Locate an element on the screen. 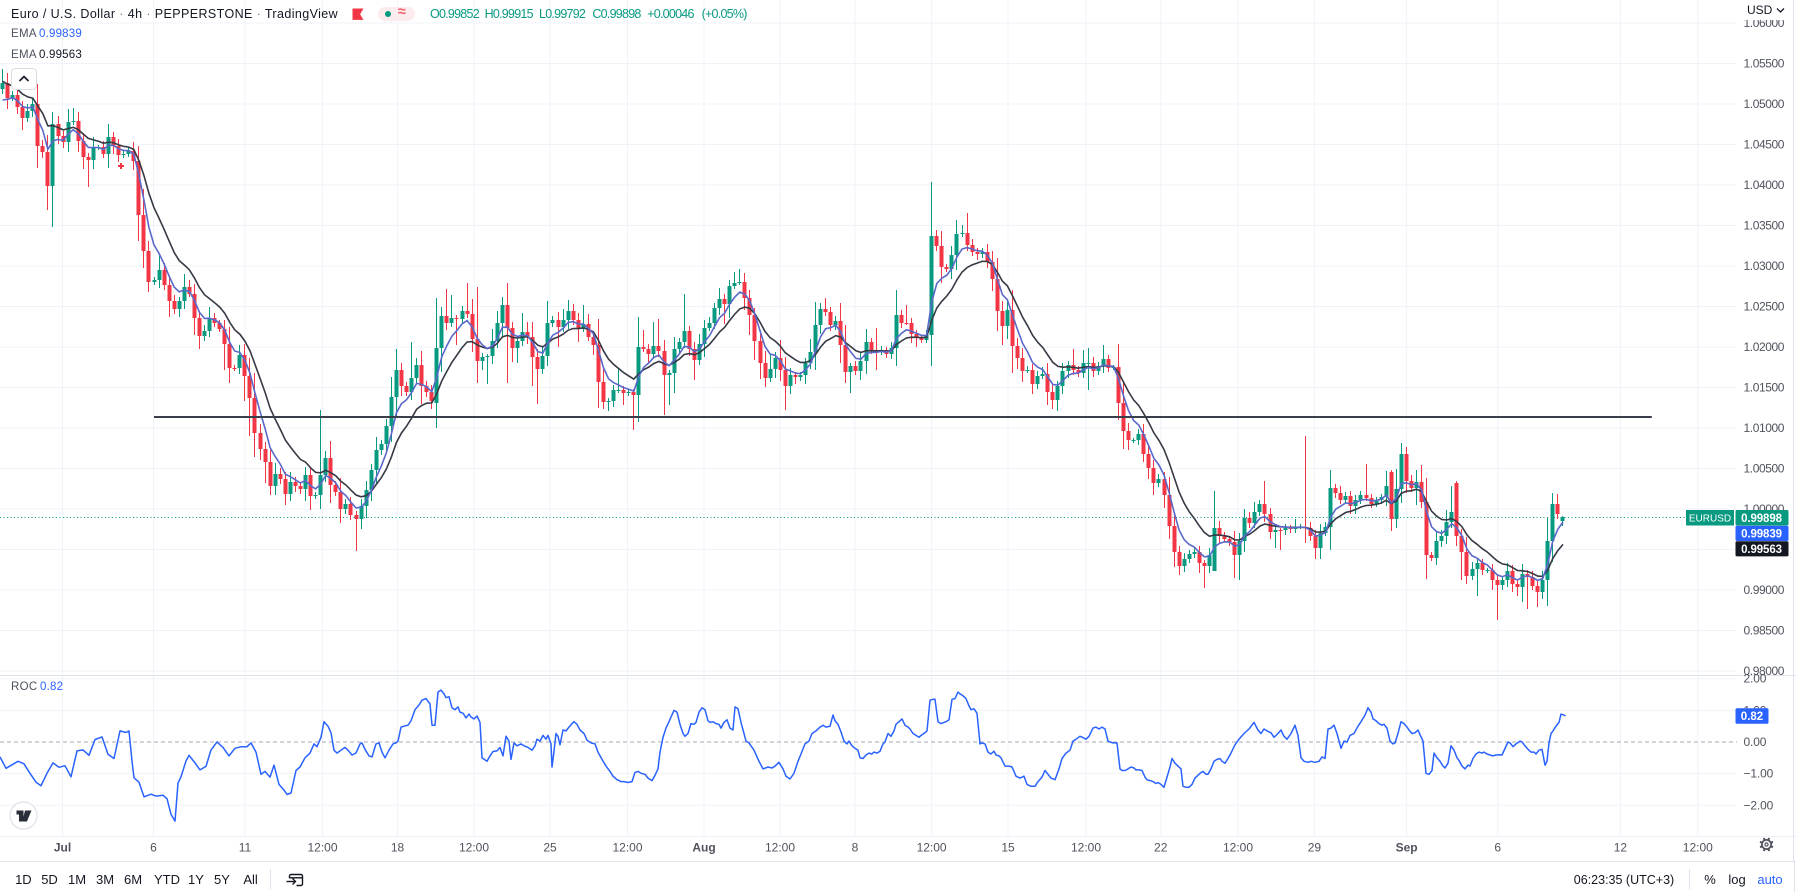 Image resolution: width=1796 pixels, height=892 pixels. svg-text: Sep is located at coordinates (1407, 848).